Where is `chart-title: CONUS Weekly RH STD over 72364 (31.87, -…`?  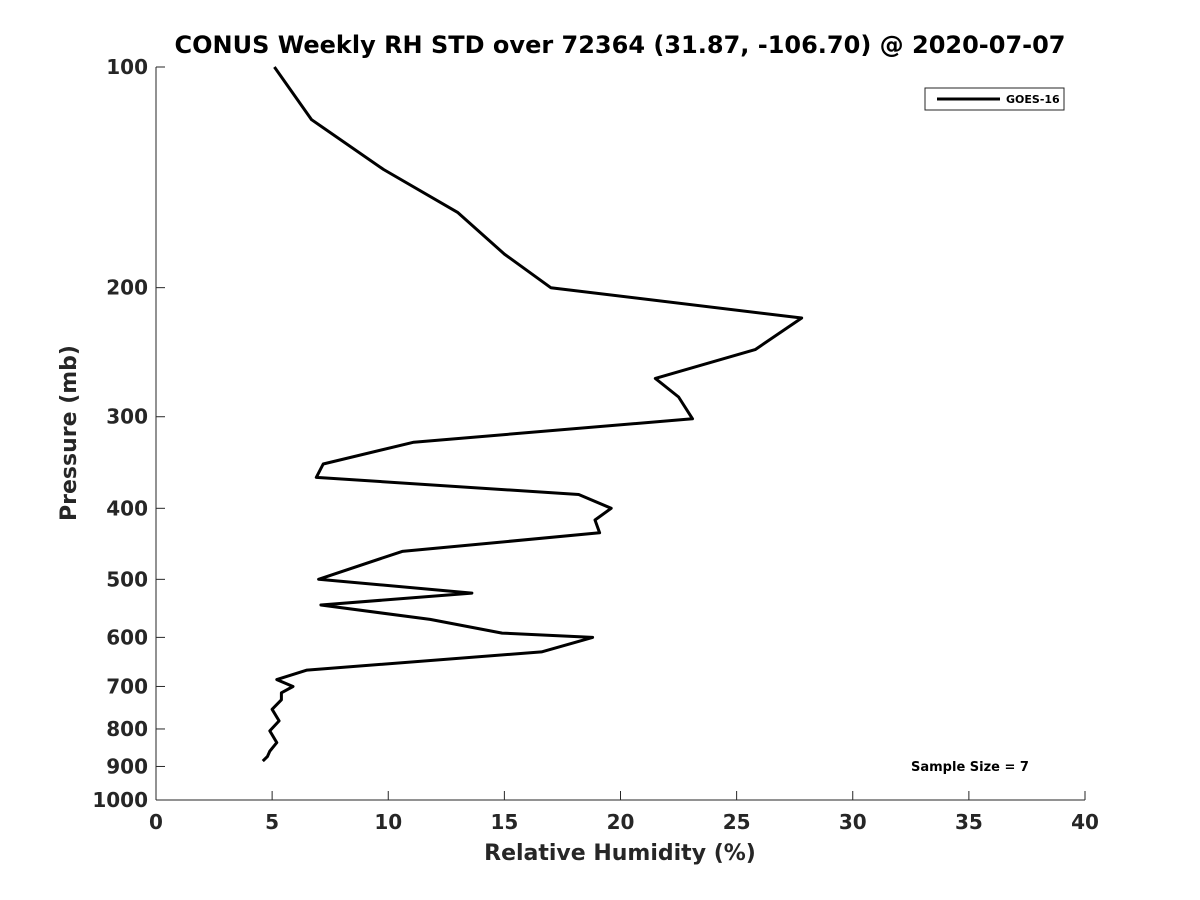 chart-title: CONUS Weekly RH STD over 72364 (31.87, -… is located at coordinates (619, 45).